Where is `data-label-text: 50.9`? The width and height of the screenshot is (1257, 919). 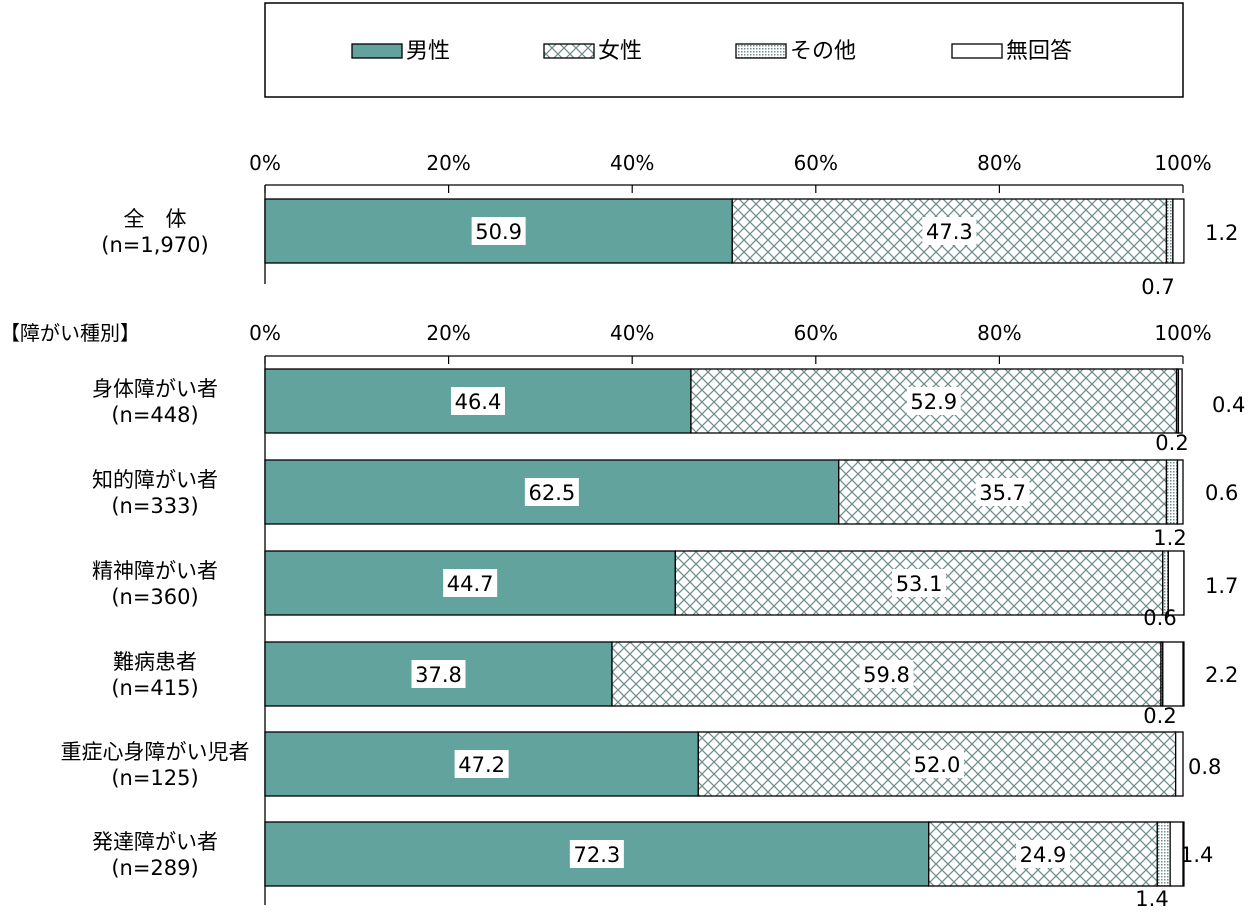 data-label-text: 50.9 is located at coordinates (498, 232).